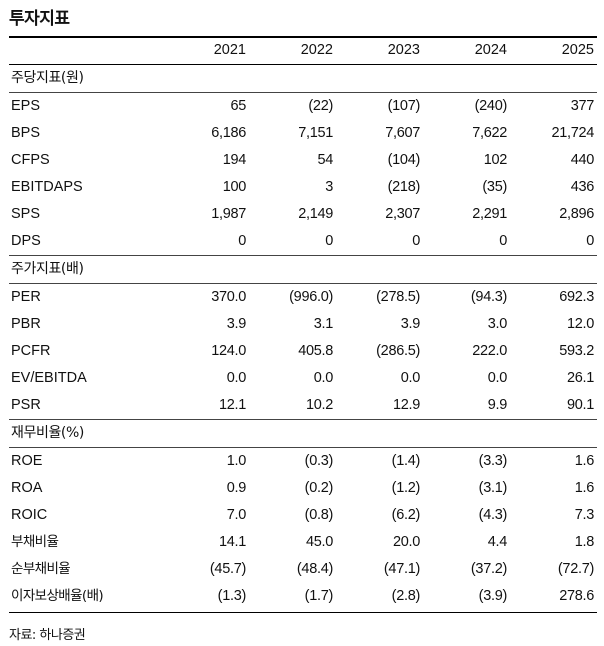  I want to click on row-label: ROIC, so click(29, 515).